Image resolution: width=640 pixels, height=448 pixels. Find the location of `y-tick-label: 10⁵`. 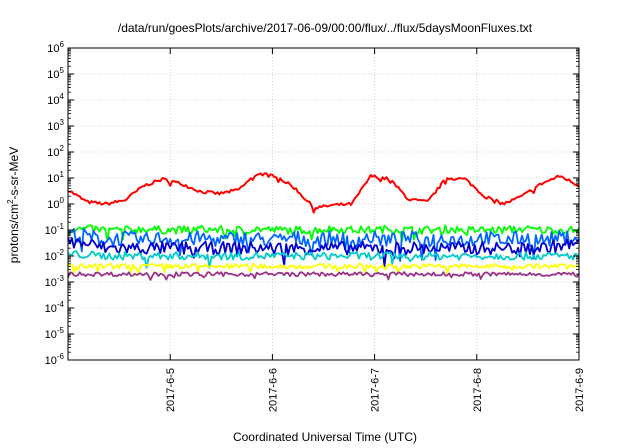

y-tick-label: 10⁵ is located at coordinates (55, 73).